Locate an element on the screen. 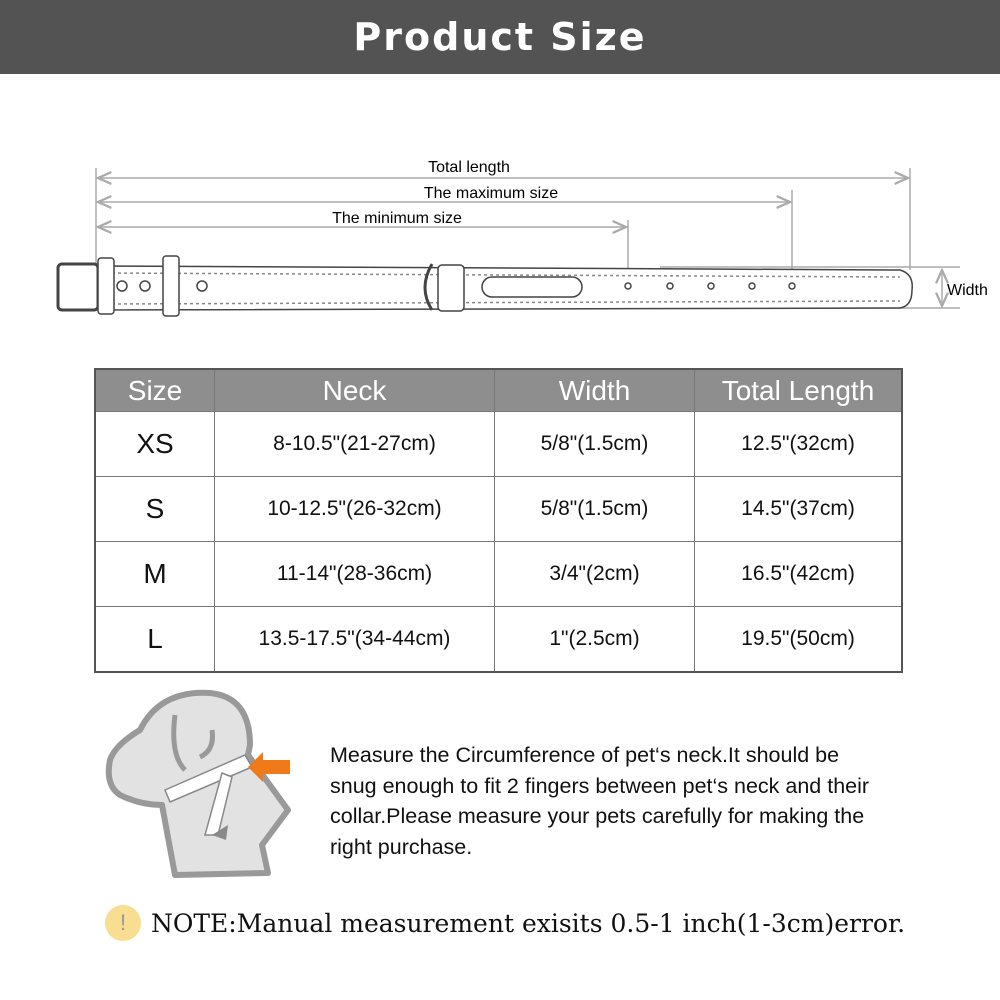 This screenshot has height=1000, width=1000. width-cell: 3/4"(2cm) is located at coordinates (594, 574).